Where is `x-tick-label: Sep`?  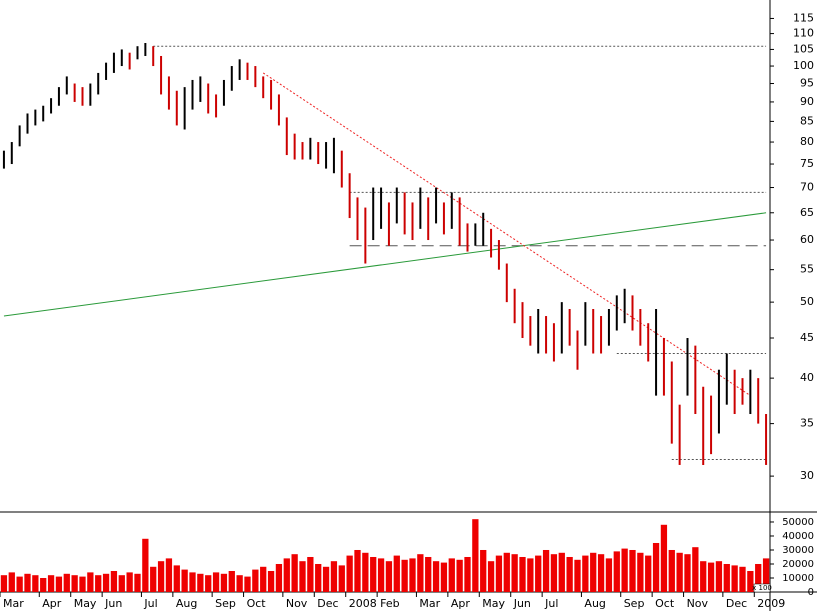 x-tick-label: Sep is located at coordinates (225, 603).